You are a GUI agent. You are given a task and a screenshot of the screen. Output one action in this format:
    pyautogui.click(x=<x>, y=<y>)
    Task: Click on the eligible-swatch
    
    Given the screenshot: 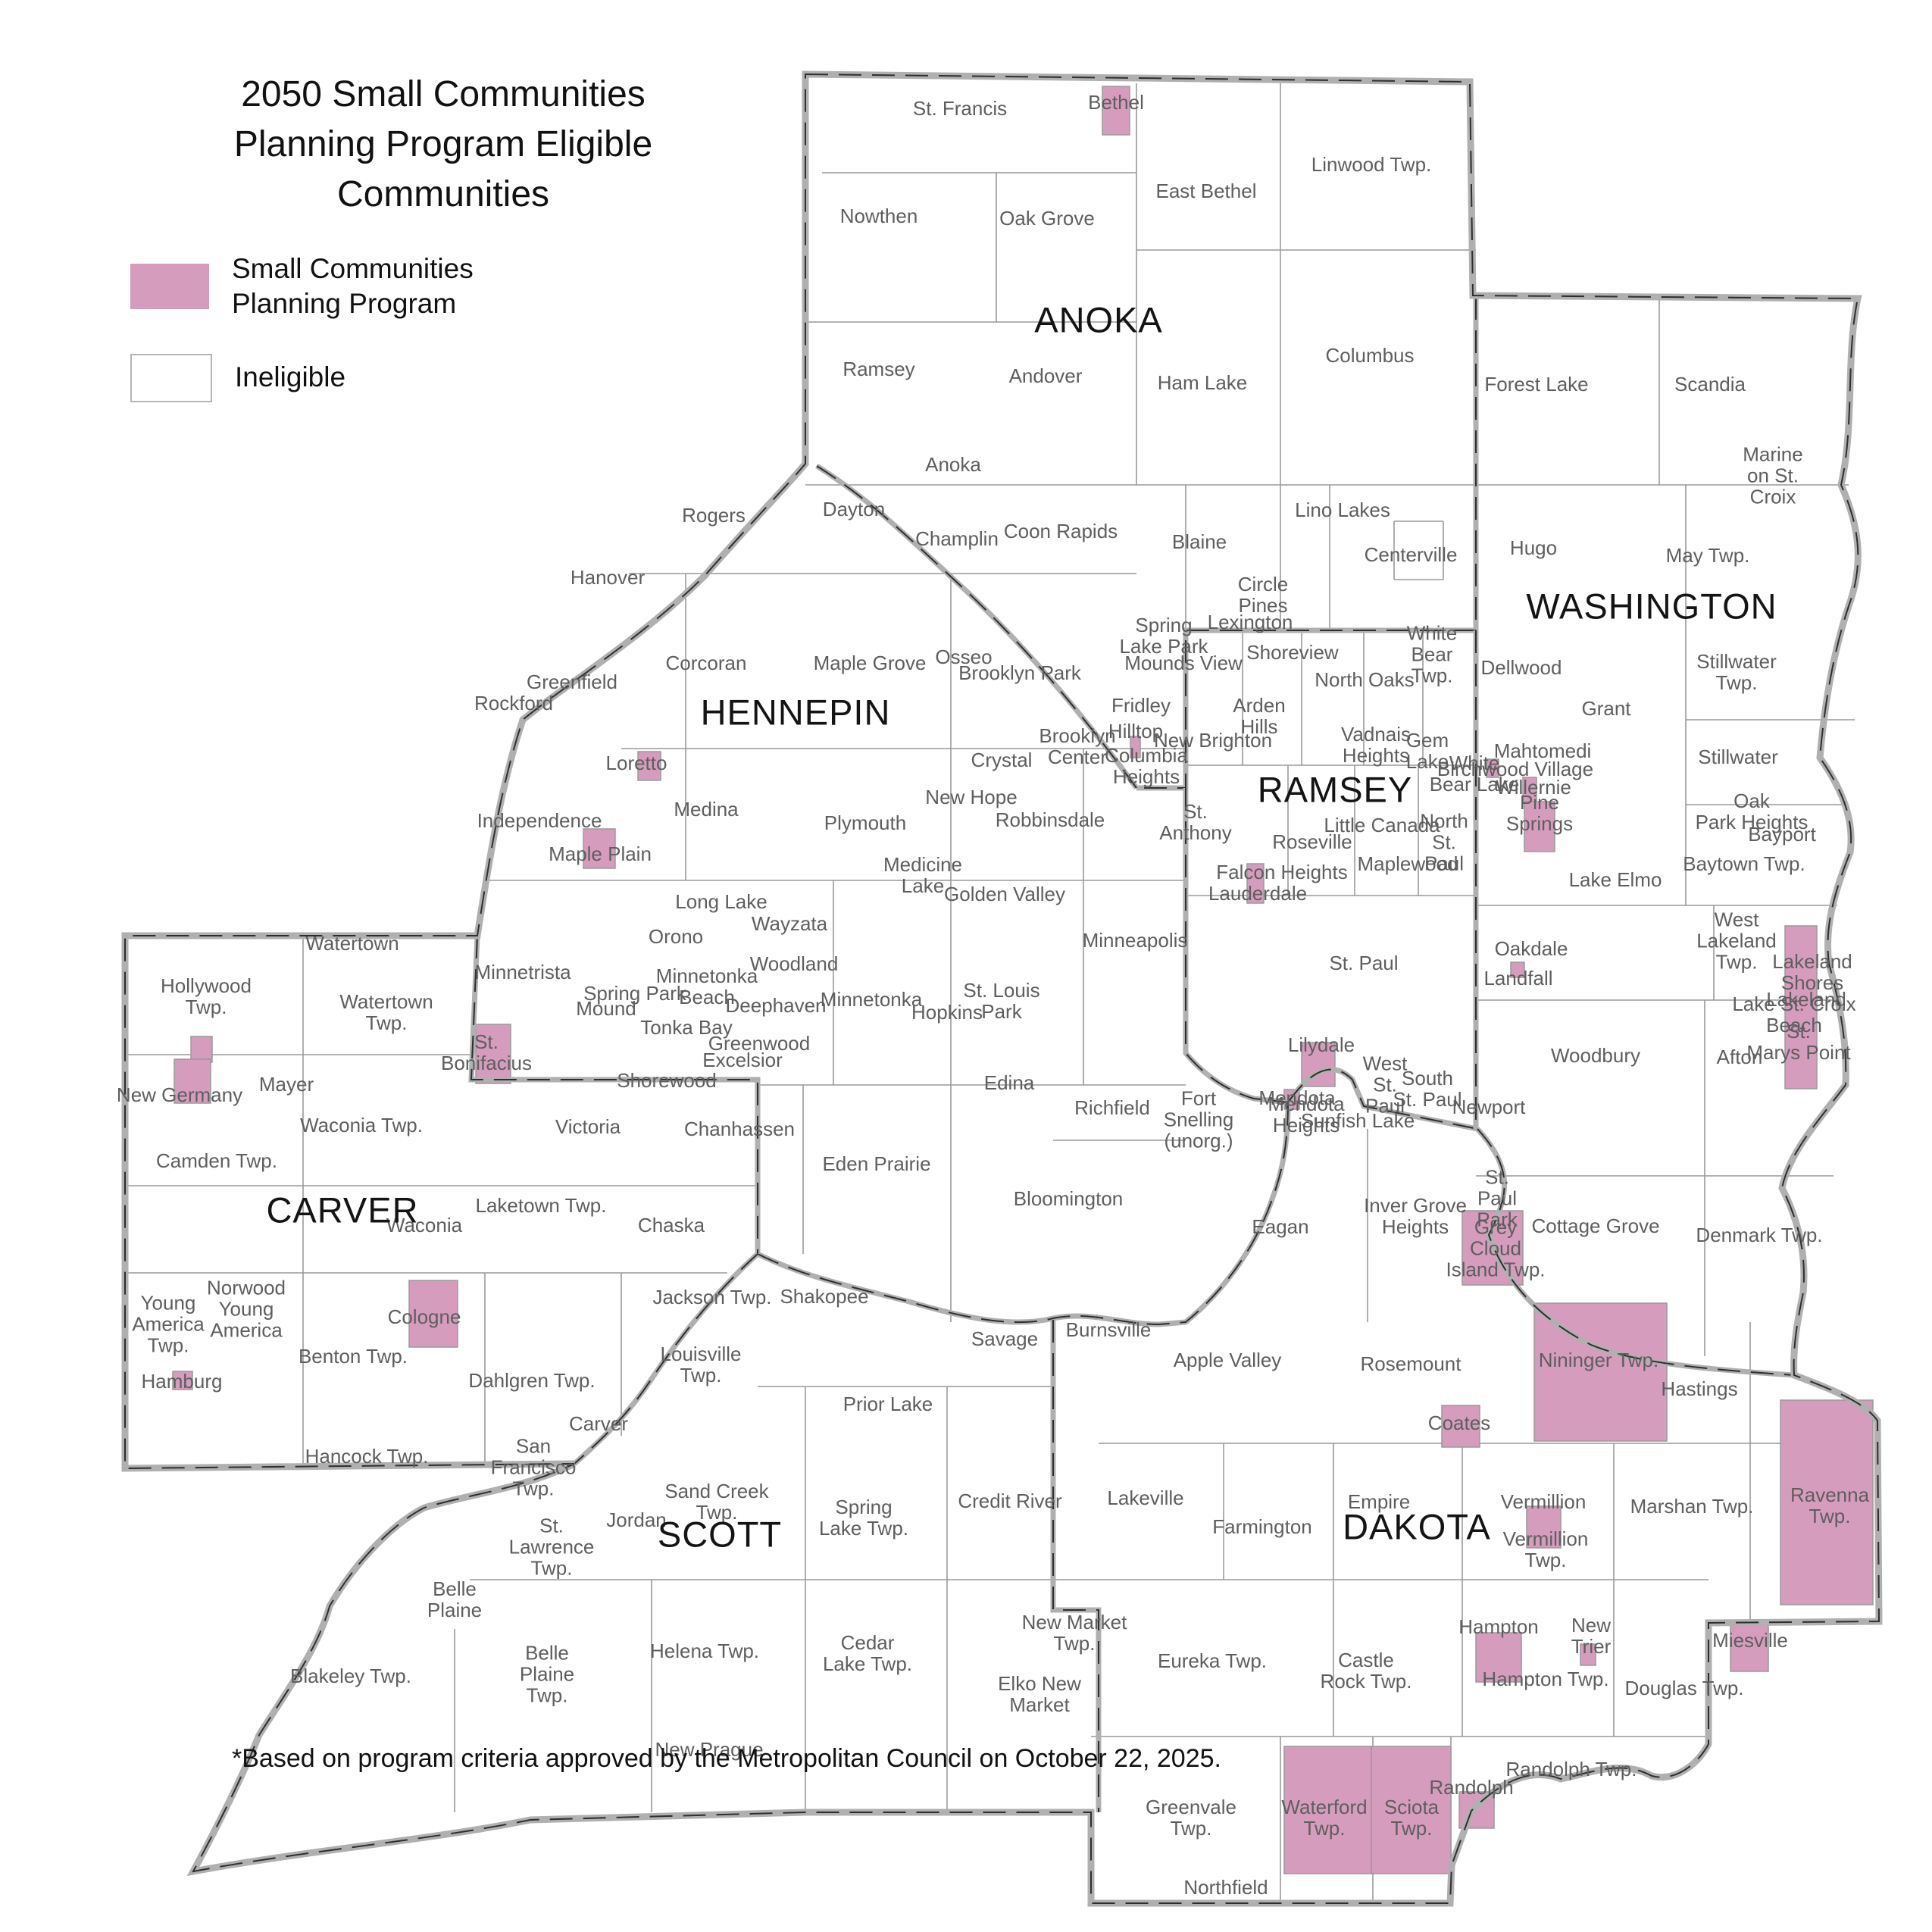 What is the action you would take?
    pyautogui.click(x=169, y=287)
    